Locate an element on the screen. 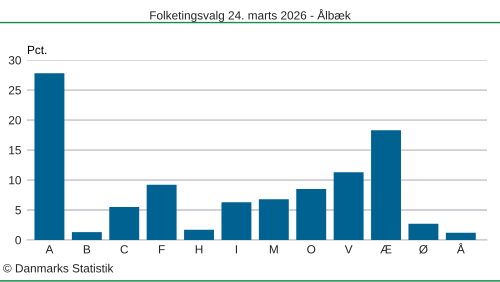 This screenshot has width=500, height=282. x-tick-label: A is located at coordinates (50, 249).